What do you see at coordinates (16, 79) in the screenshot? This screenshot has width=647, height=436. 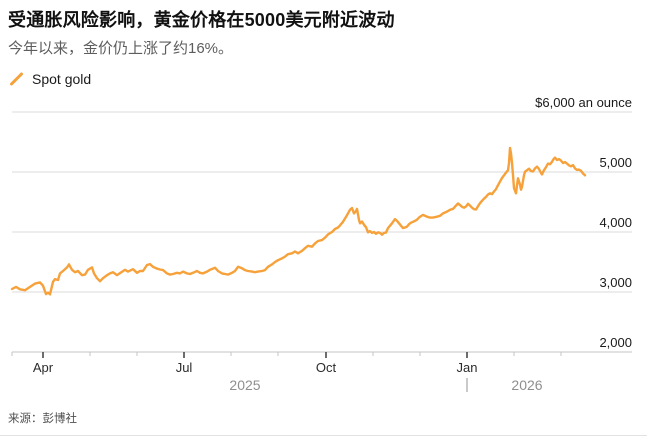 I see `spot-gold-line-marker-icon` at bounding box center [16, 79].